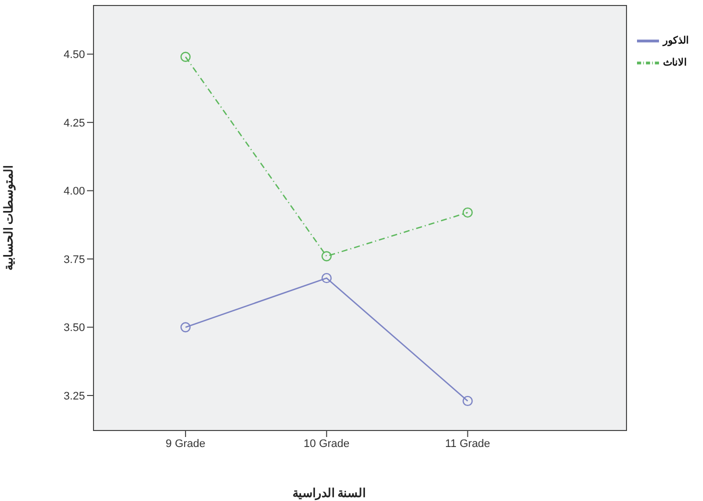 The height and width of the screenshot is (501, 703). I want to click on y-tick-label: 4.50, so click(74, 55).